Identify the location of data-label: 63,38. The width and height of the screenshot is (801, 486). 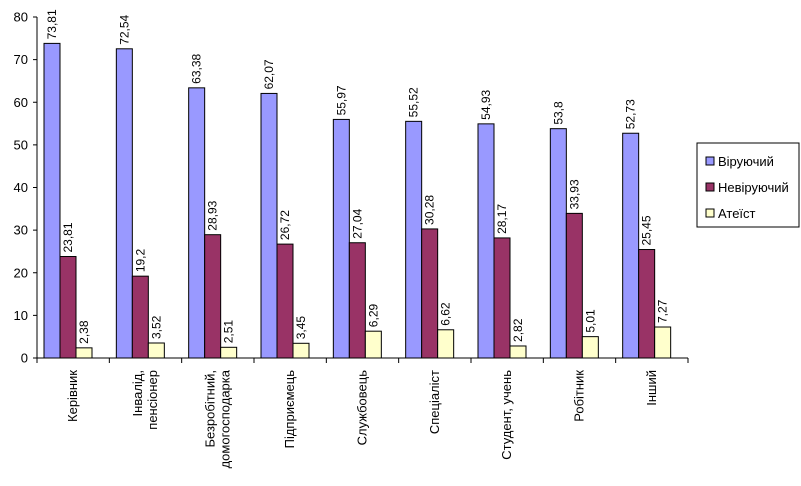
(197, 68).